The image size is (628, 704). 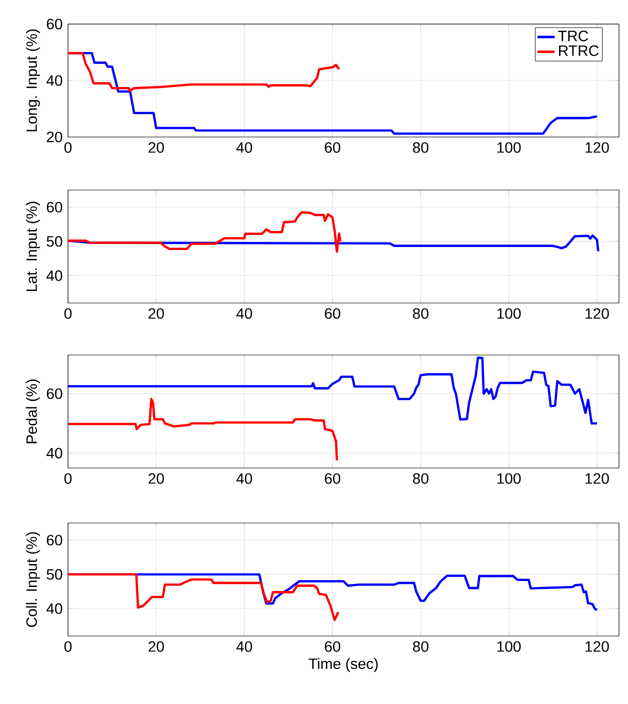 What do you see at coordinates (33, 246) in the screenshot?
I see `y-axis-title: Lat. Input (%)` at bounding box center [33, 246].